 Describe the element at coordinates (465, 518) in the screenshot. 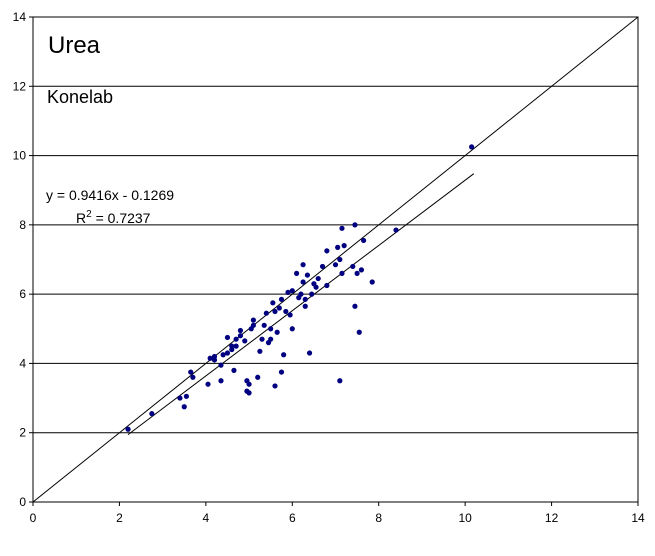

I see `x-tick-label: 10` at that location.